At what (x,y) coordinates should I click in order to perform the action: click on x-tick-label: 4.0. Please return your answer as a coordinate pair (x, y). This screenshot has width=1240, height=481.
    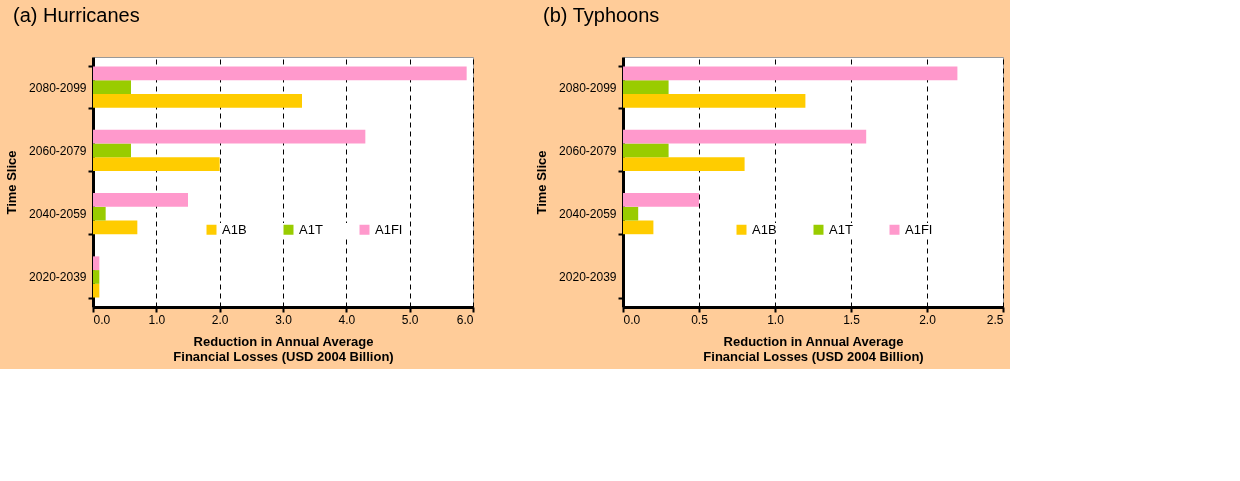
    Looking at the image, I should click on (347, 319).